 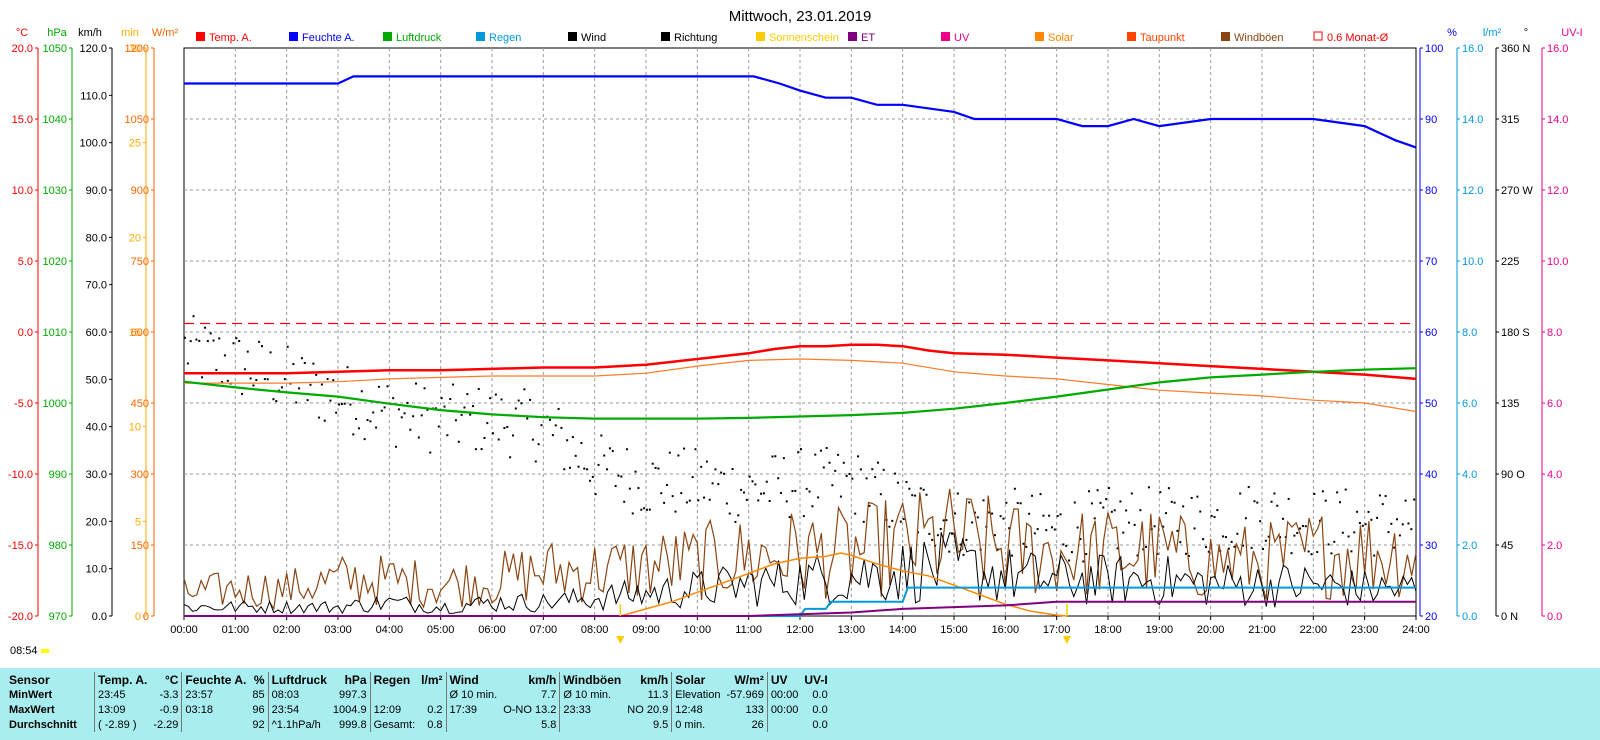 I want to click on legend-label: Windböen, so click(x=1259, y=38).